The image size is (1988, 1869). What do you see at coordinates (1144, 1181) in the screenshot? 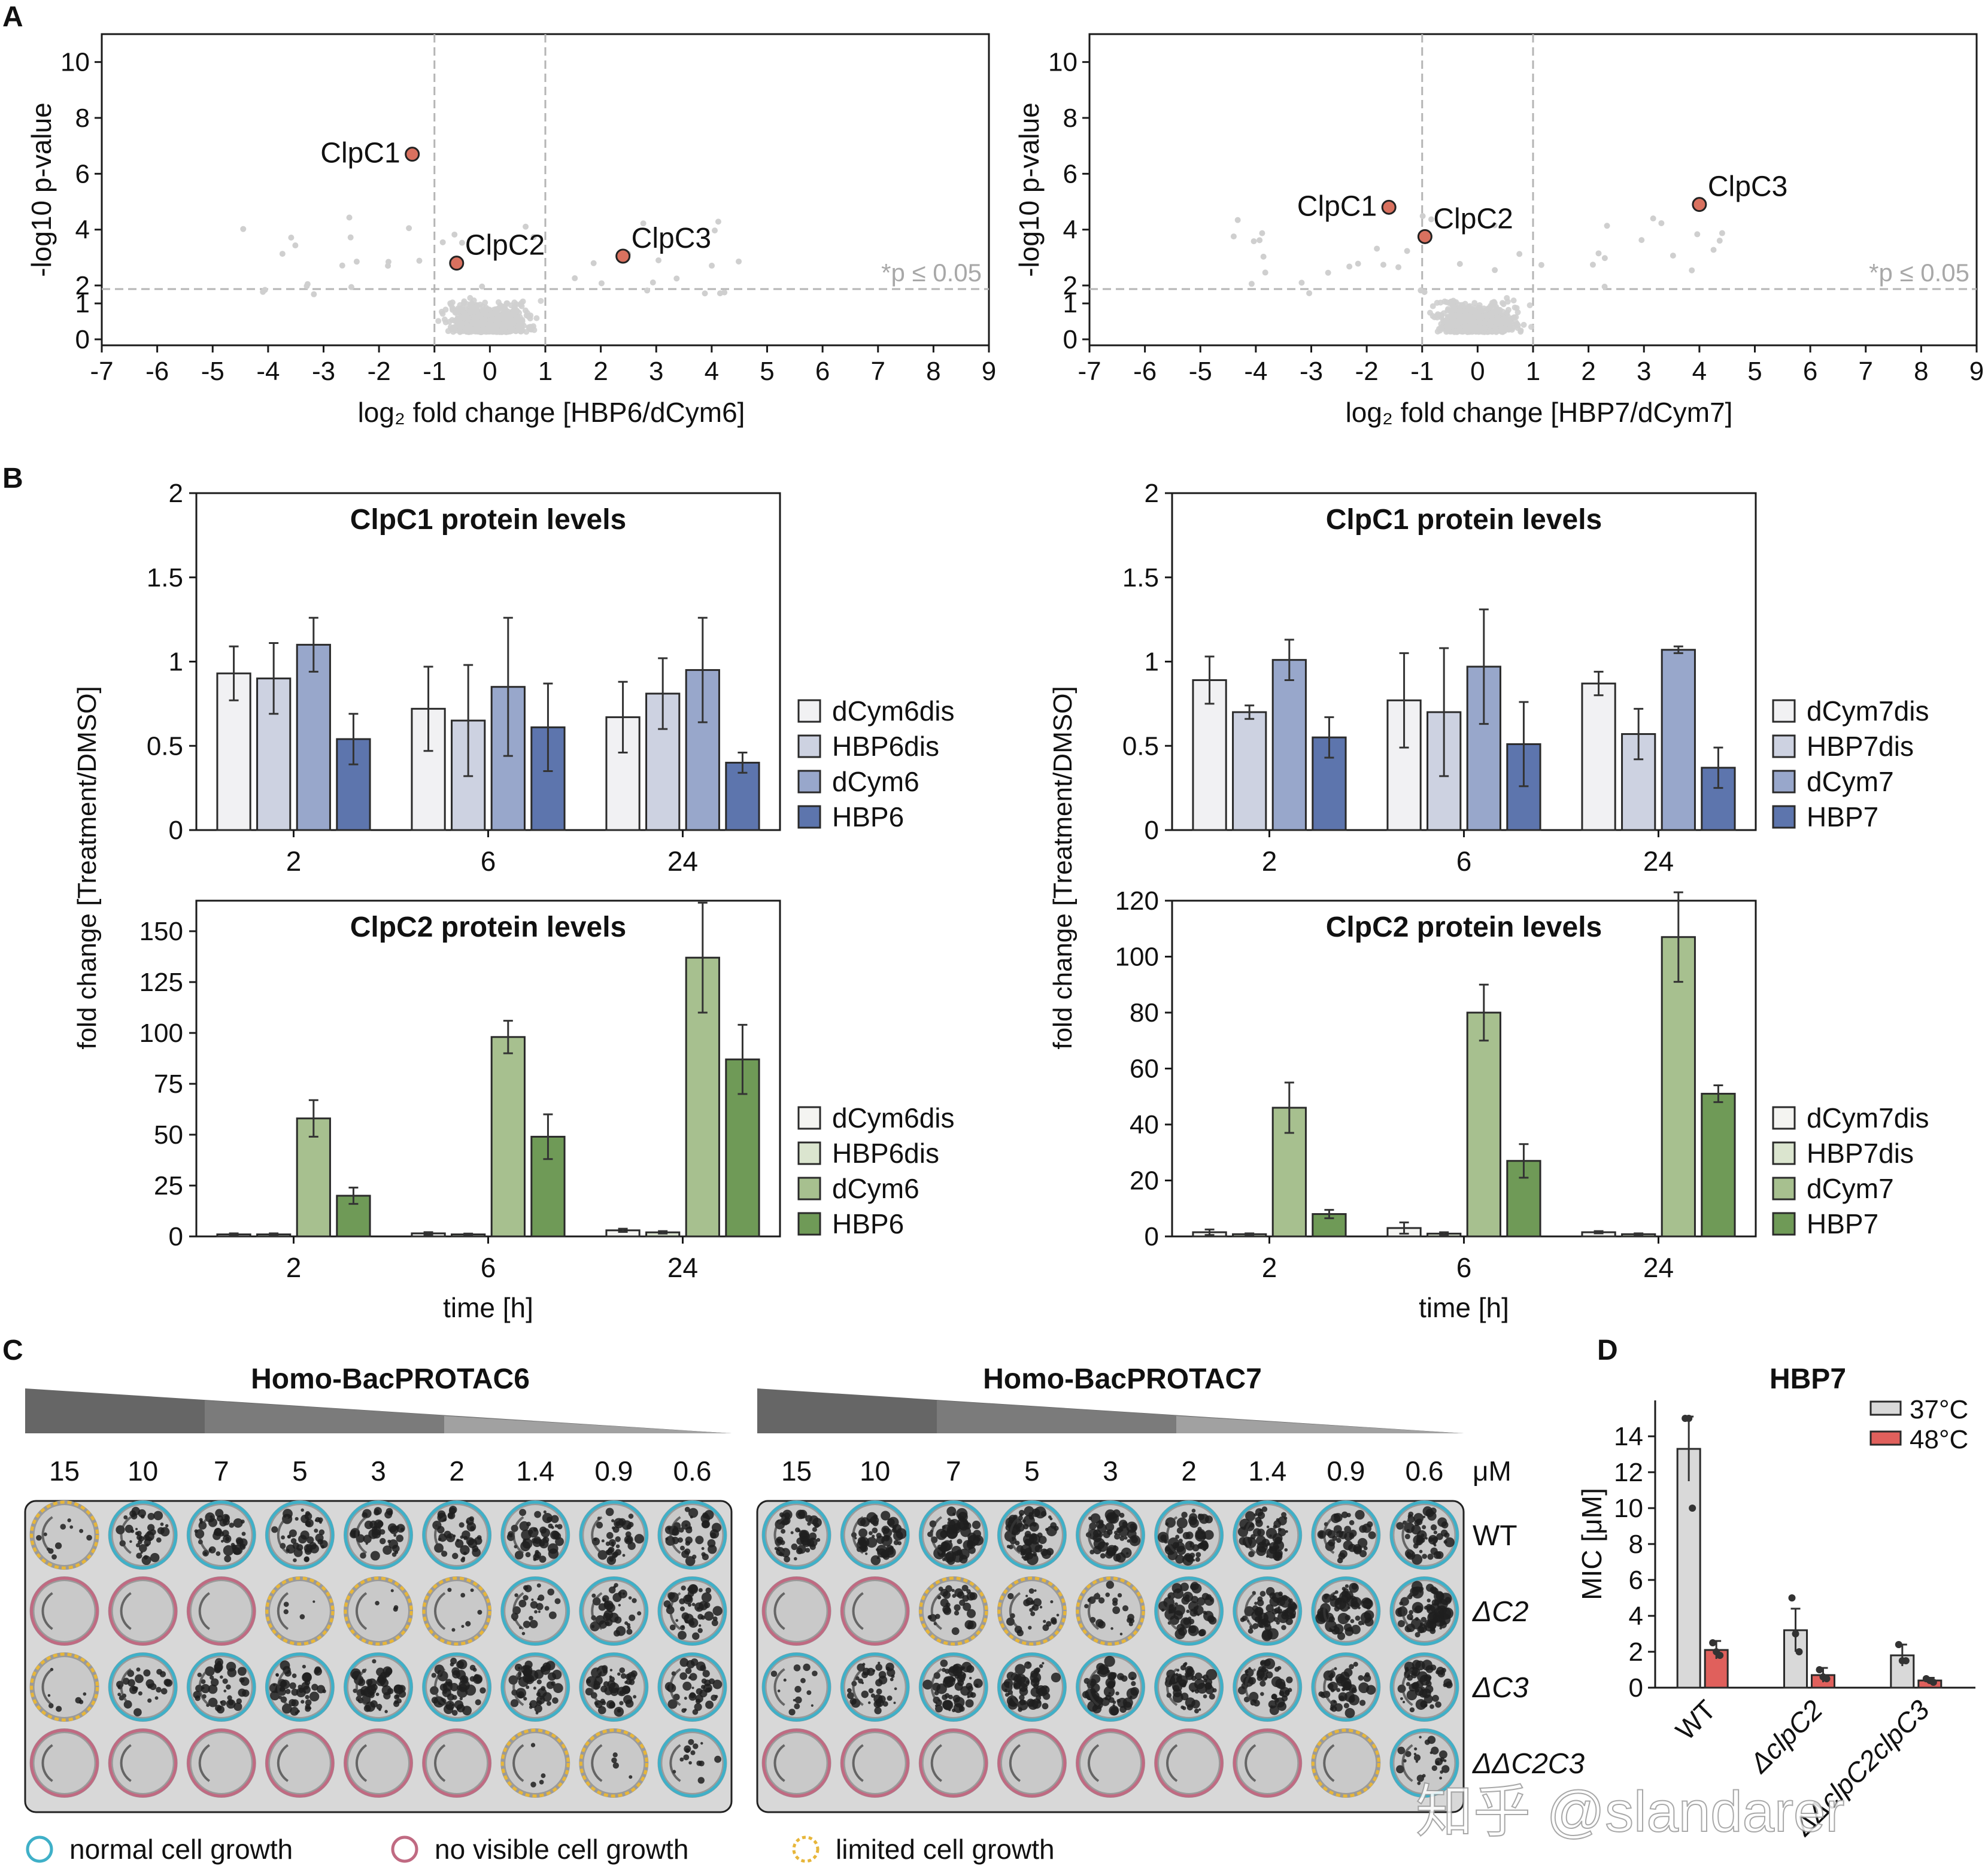
I see `y-tick-label: 20` at bounding box center [1144, 1181].